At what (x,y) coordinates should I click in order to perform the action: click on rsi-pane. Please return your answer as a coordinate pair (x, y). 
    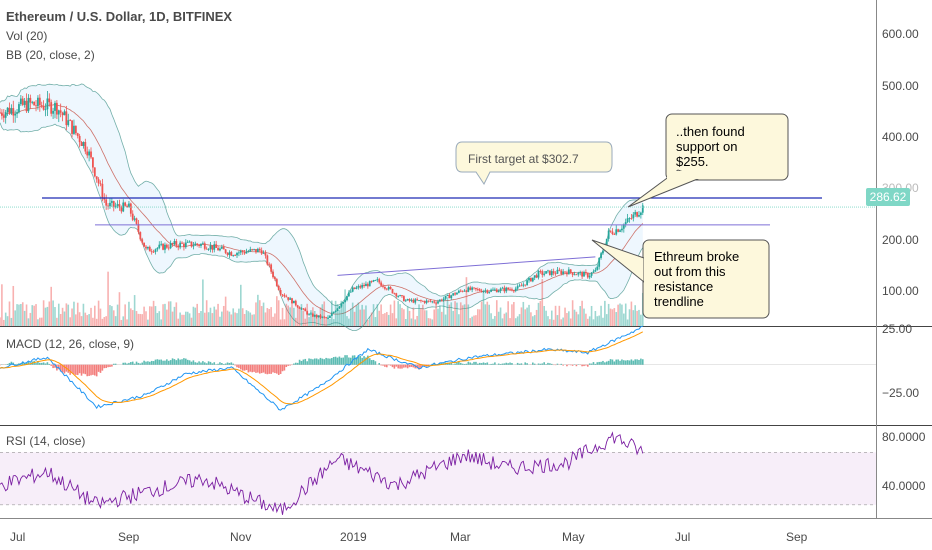
    Looking at the image, I should click on (438, 473).